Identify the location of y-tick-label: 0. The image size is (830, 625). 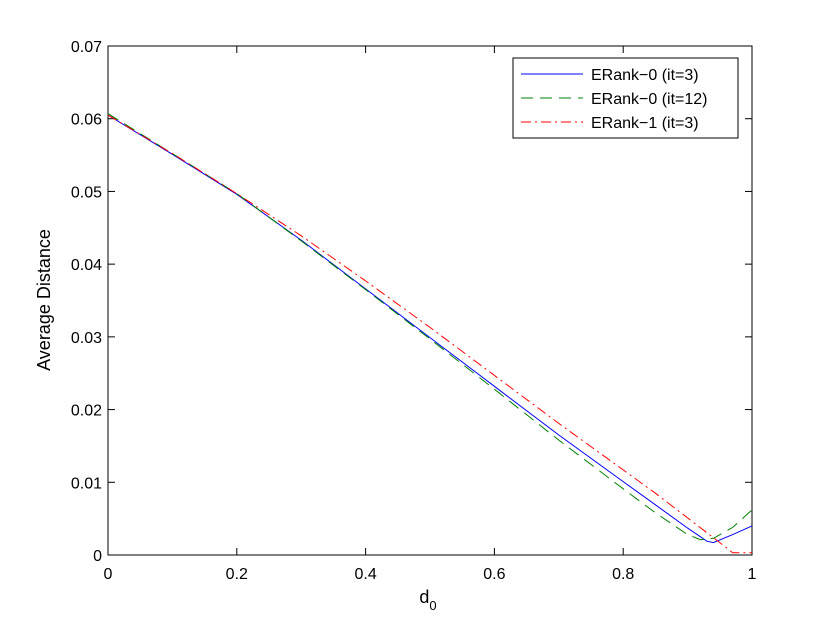
(97, 556).